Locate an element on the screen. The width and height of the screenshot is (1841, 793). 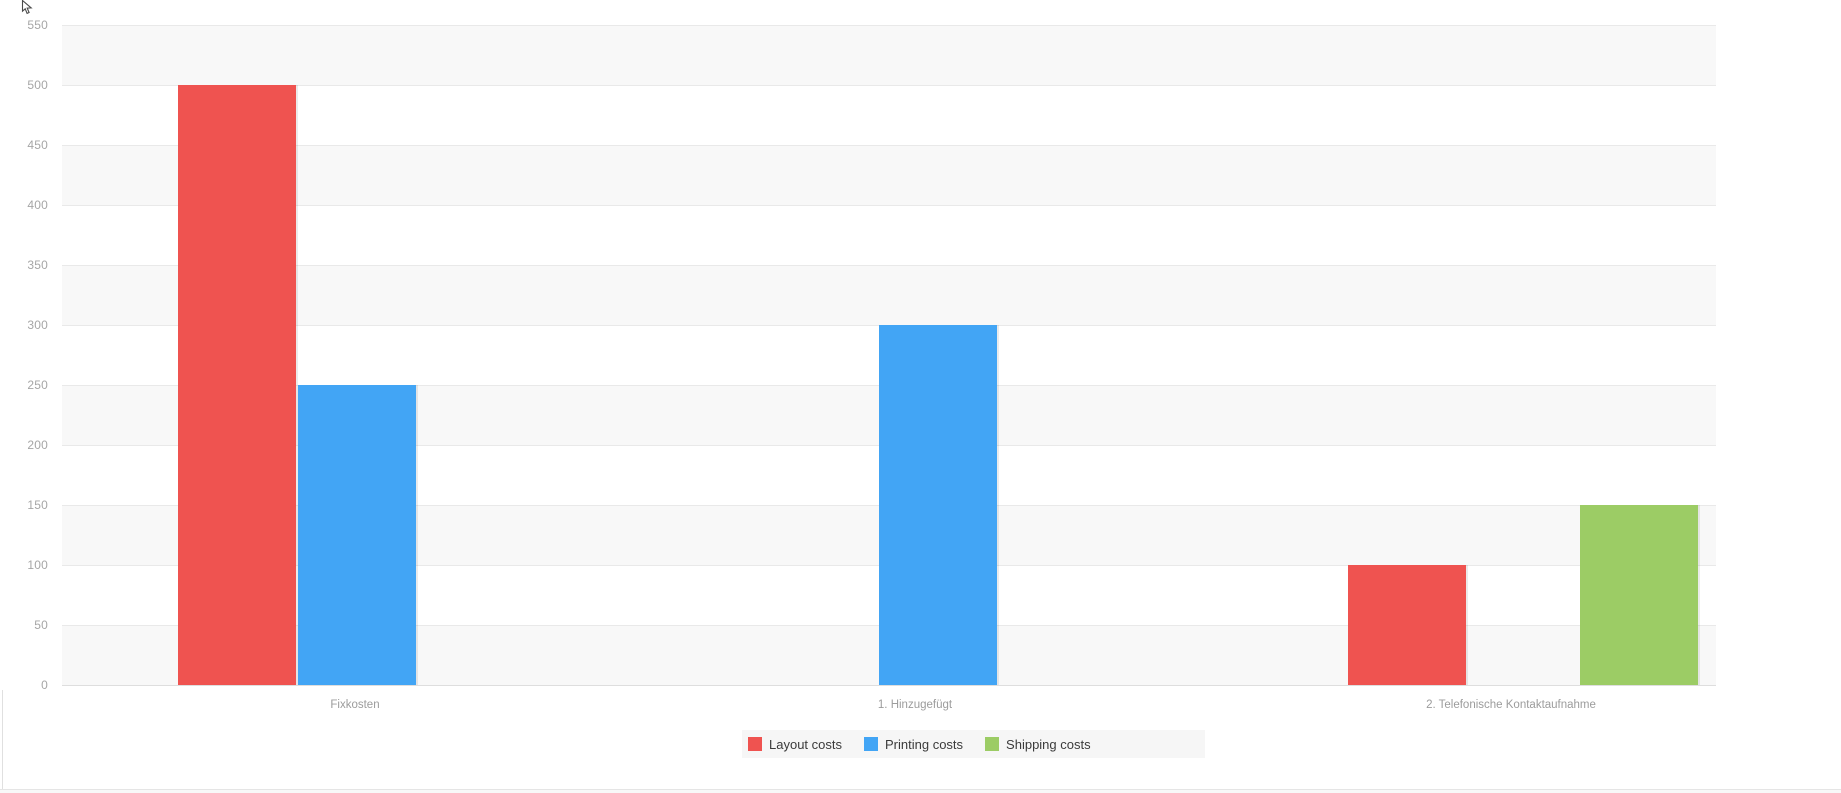
legend-label: Shipping costs is located at coordinates (1048, 744).